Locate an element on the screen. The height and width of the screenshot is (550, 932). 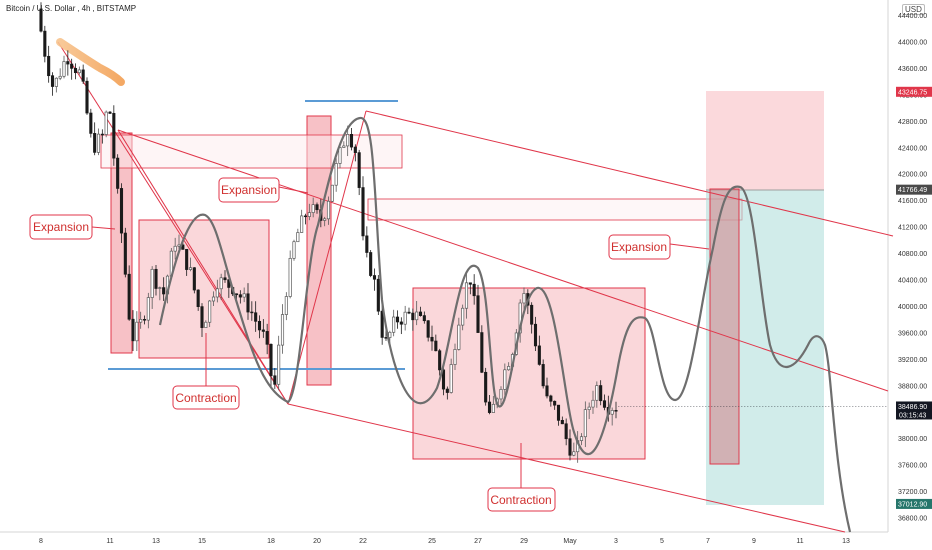
price-tick-label: 37200.00 is located at coordinates (912, 492).